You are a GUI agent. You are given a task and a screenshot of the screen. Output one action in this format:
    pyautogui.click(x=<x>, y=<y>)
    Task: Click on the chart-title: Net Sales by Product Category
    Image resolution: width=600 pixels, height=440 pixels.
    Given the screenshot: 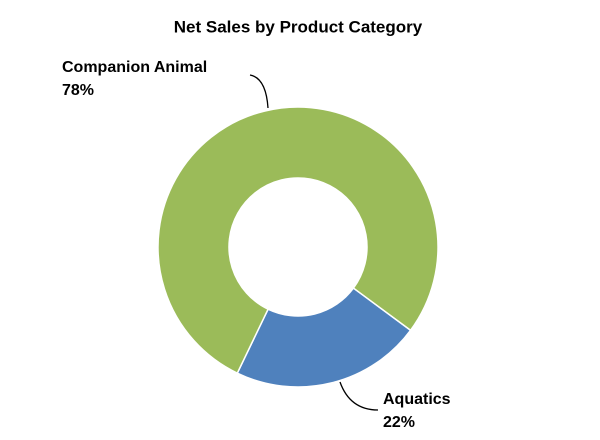 What is the action you would take?
    pyautogui.click(x=298, y=26)
    